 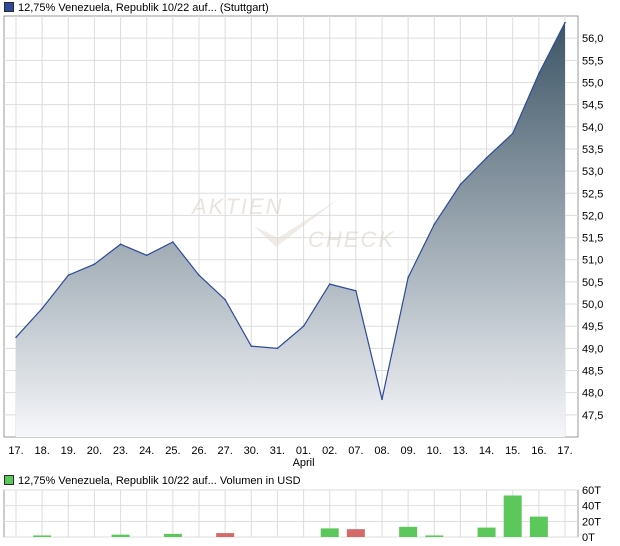 What do you see at coordinates (120, 451) in the screenshot?
I see `price-xtick-label: 23.` at bounding box center [120, 451].